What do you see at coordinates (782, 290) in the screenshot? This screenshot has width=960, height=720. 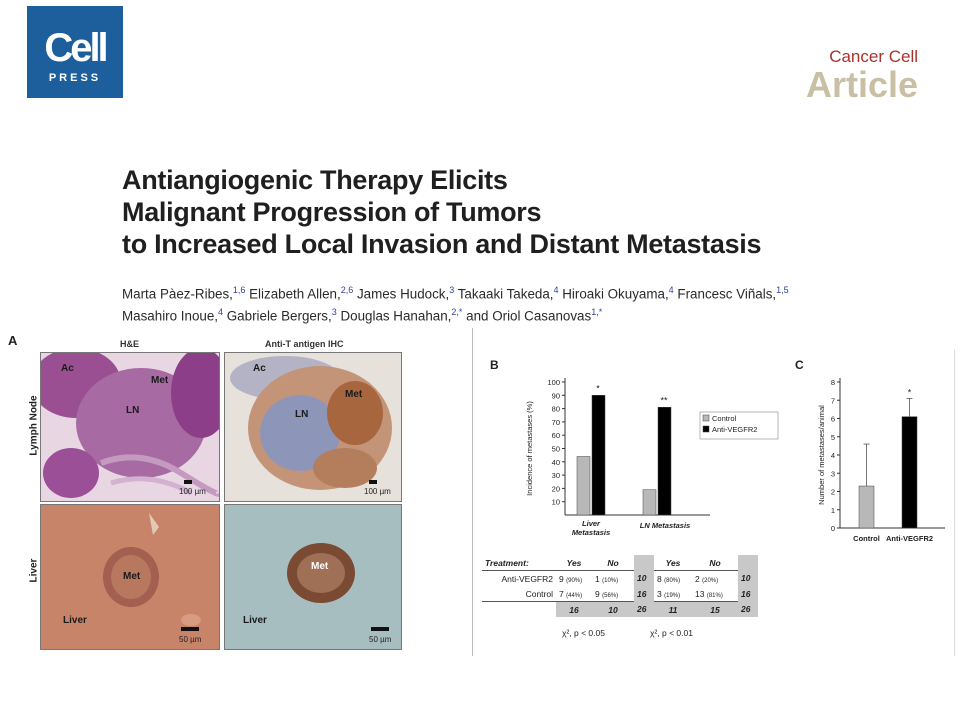 I see `author-affiliation: 1,5` at bounding box center [782, 290].